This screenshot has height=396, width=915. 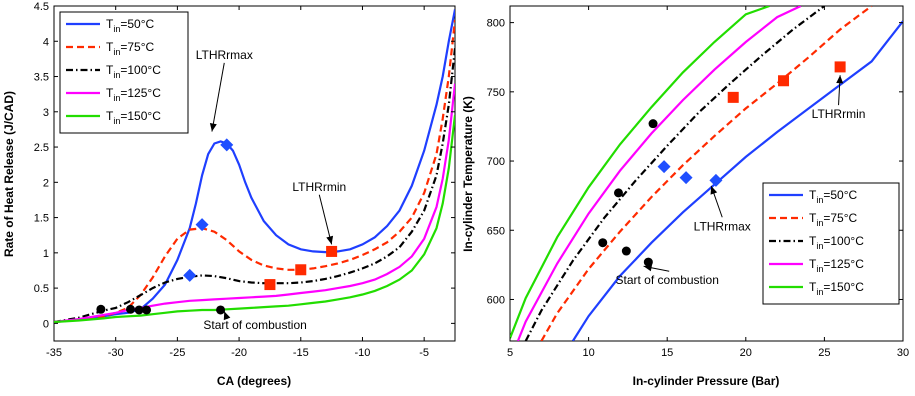 What do you see at coordinates (41, 78) in the screenshot?
I see `y-tick-label: 3.5` at bounding box center [41, 78].